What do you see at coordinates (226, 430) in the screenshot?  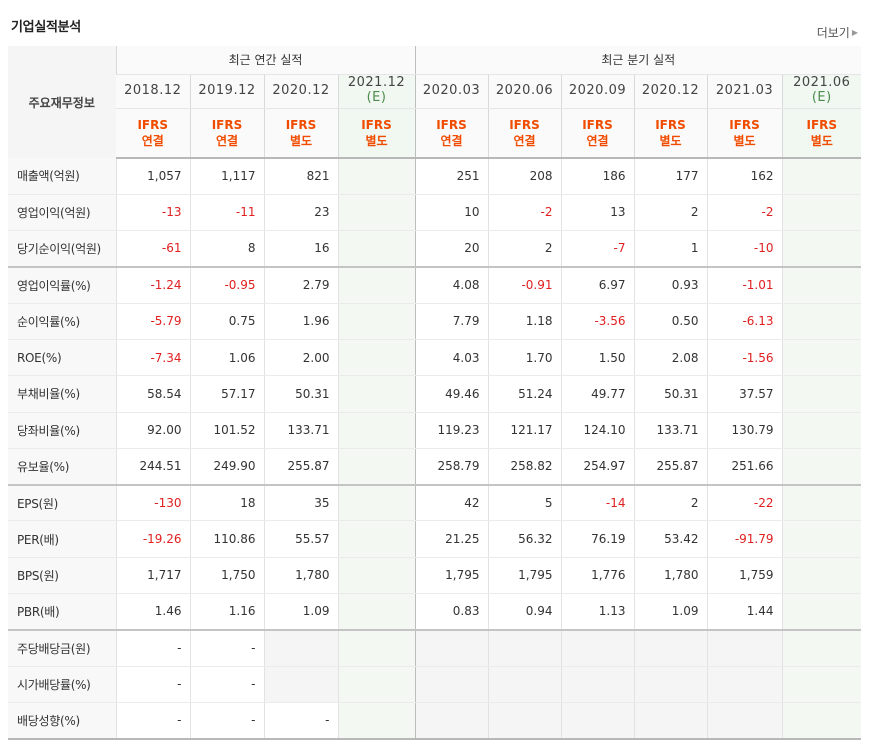 I see `table-cell: 101.52` at bounding box center [226, 430].